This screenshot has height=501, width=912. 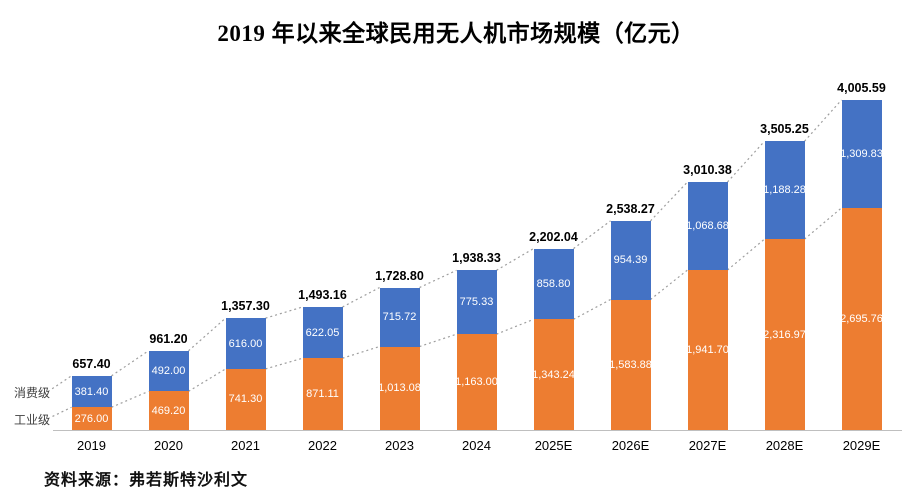 I want to click on segment-value-label: 469.20, so click(x=168, y=410).